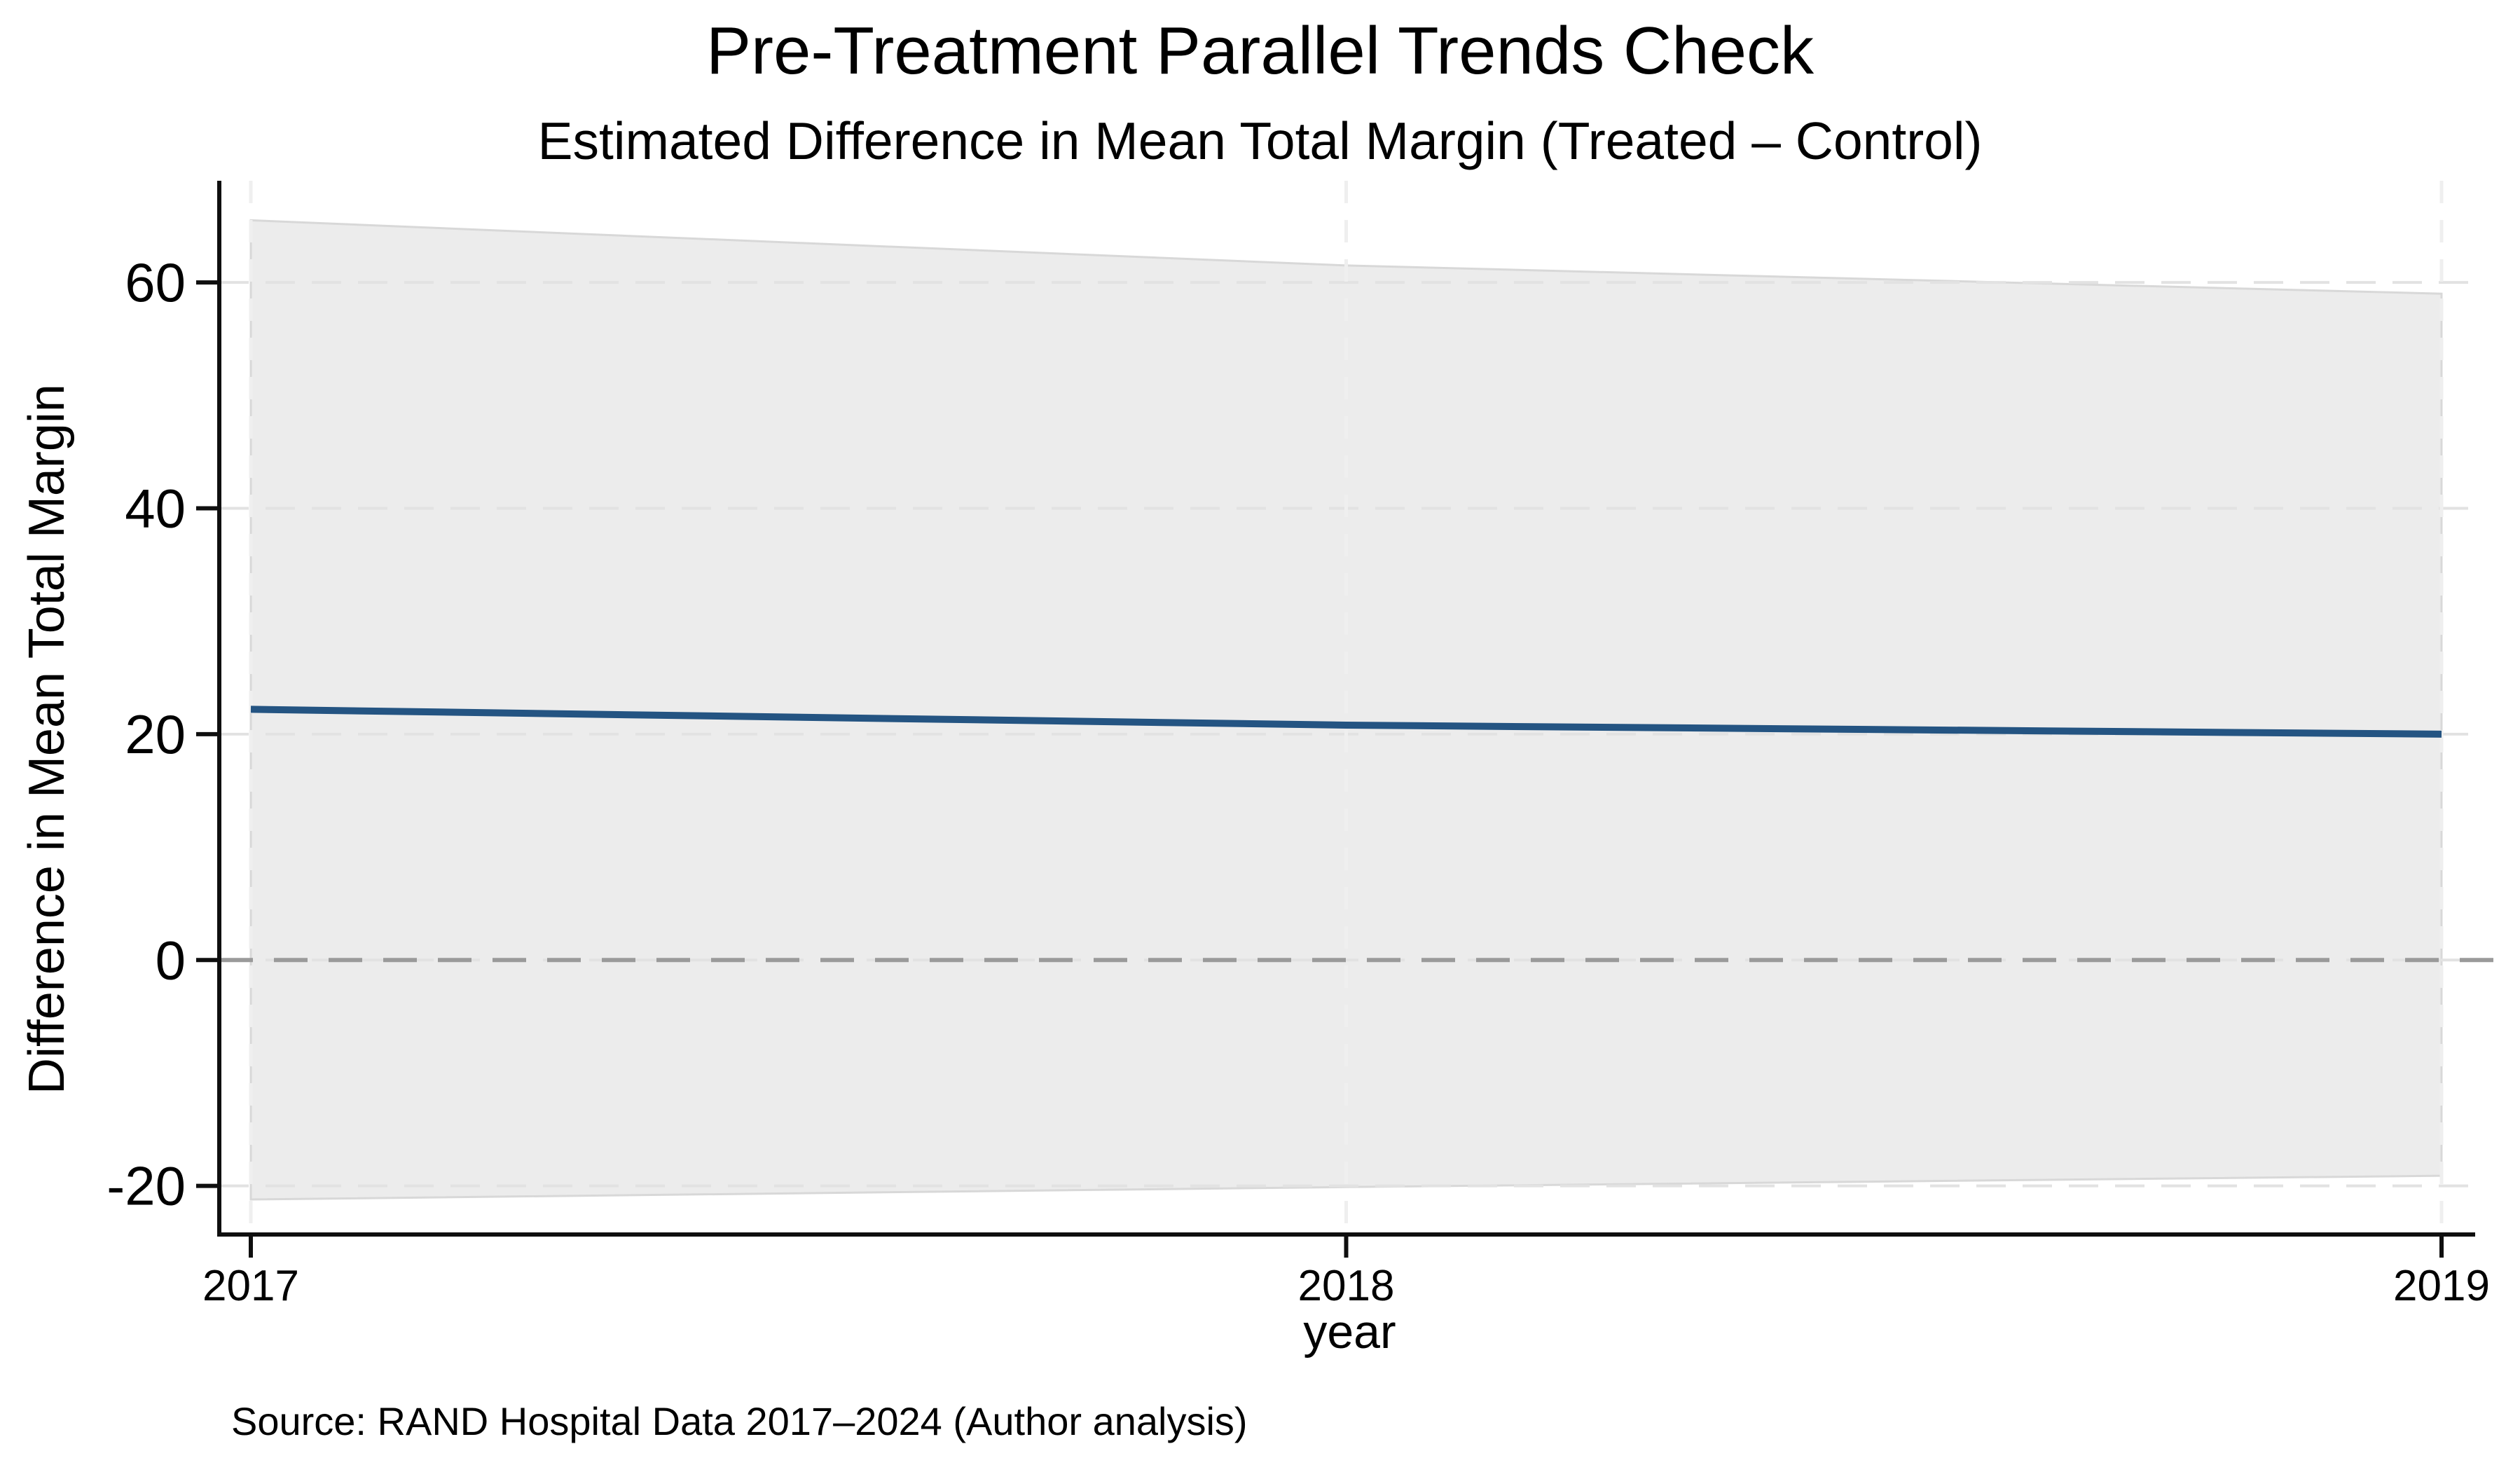 The height and width of the screenshot is (1465, 2520). What do you see at coordinates (250, 1286) in the screenshot?
I see `x-tick-label: 2017` at bounding box center [250, 1286].